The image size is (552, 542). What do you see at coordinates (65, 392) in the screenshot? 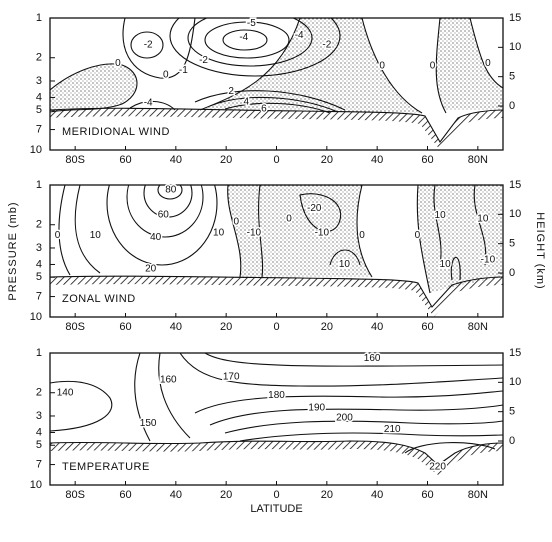
I see `contour-label: 140` at bounding box center [65, 392].